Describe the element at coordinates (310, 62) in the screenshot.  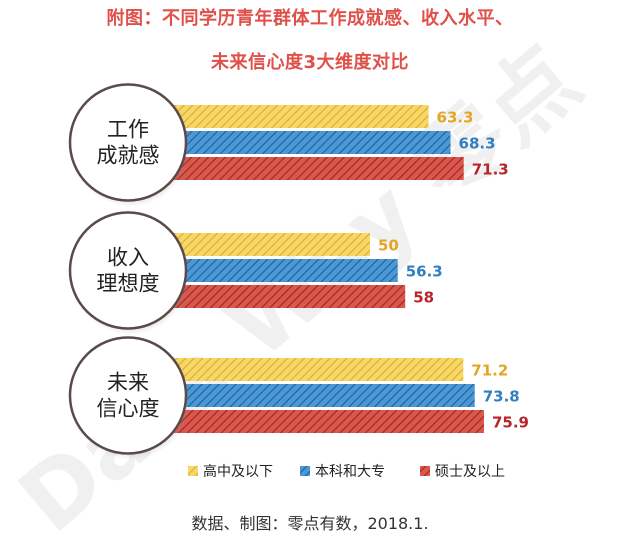
I see `chart-title-line2: 未来信心度3大维度对比` at that location.